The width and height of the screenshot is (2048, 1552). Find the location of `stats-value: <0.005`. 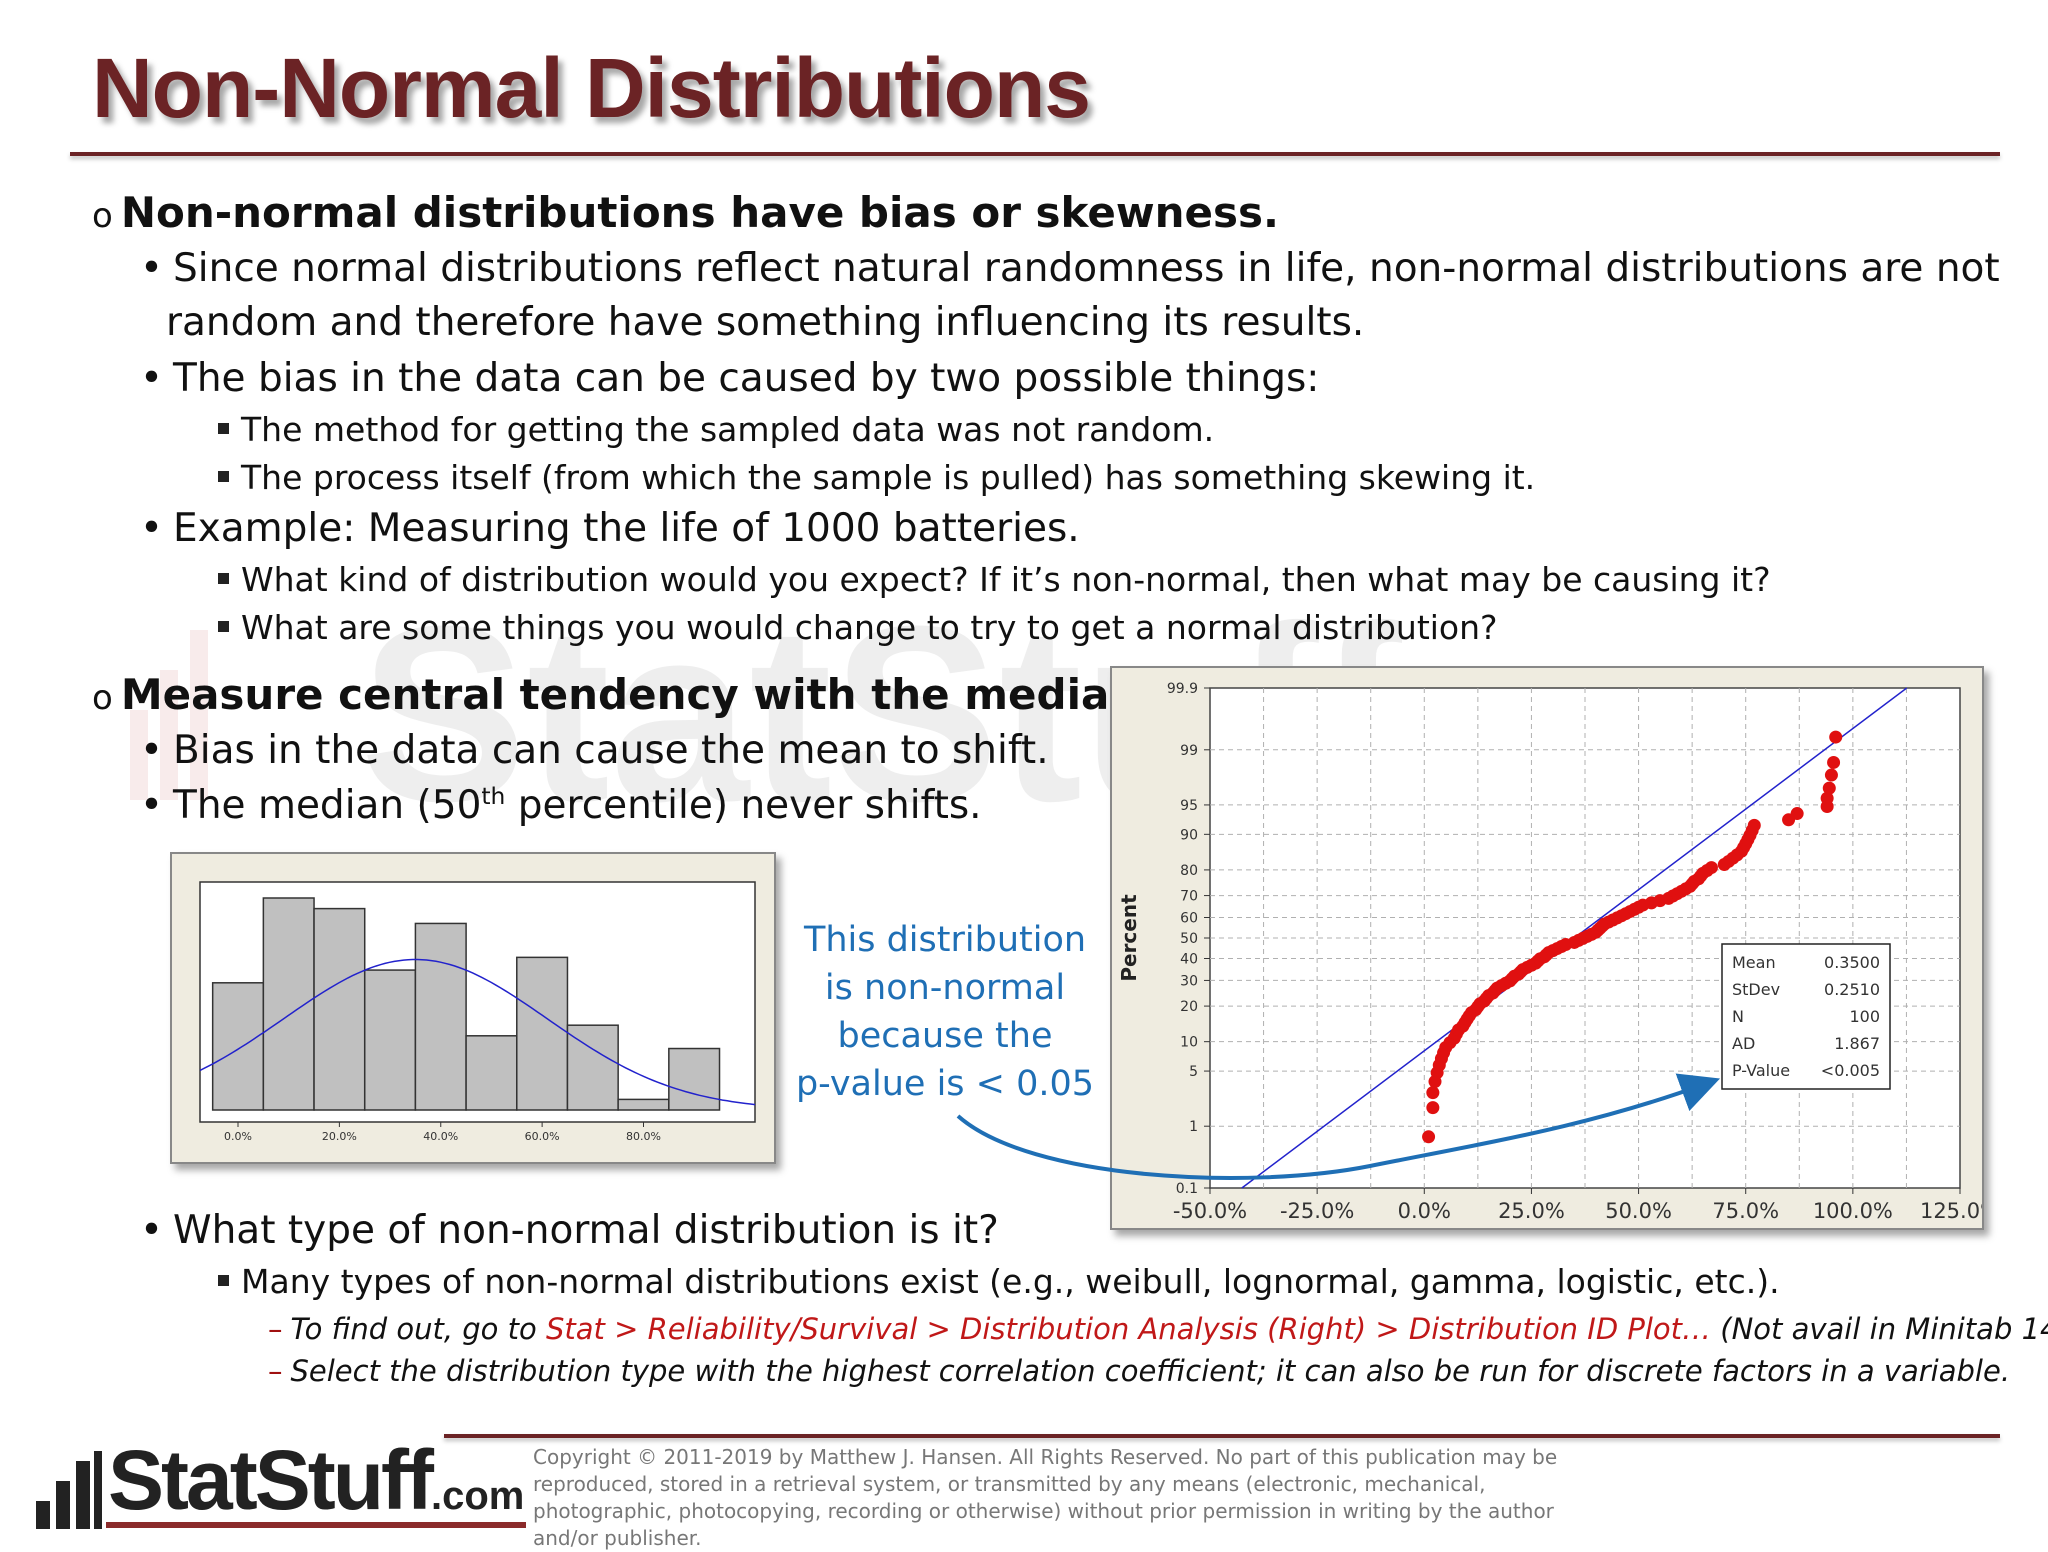

stats-value: <0.005 is located at coordinates (1850, 1070).